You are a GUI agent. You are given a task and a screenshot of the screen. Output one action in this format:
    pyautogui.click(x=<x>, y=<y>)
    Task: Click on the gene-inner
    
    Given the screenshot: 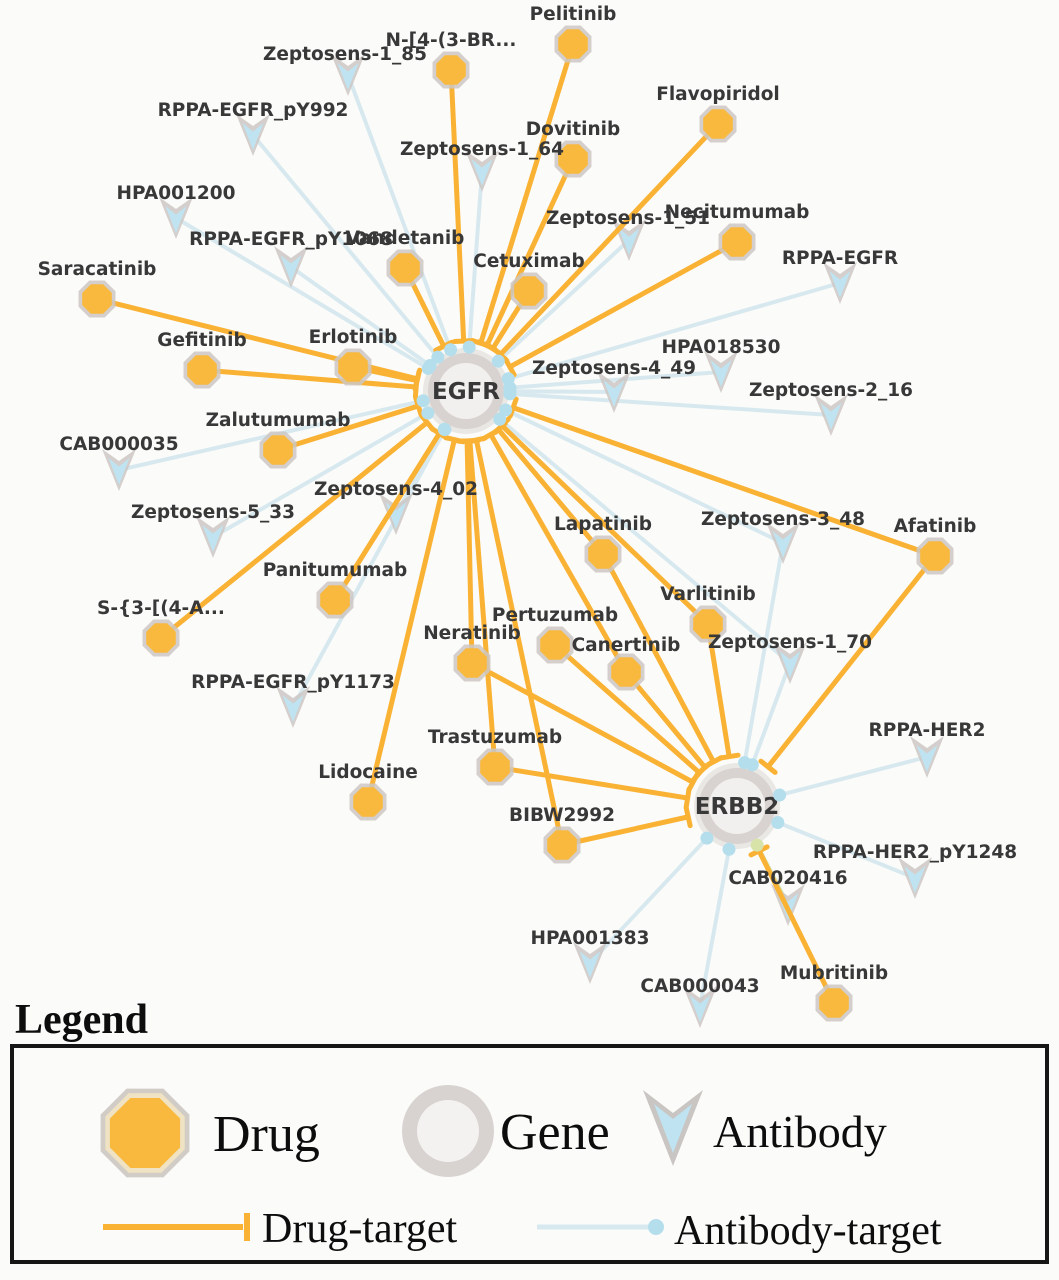 What is the action you would take?
    pyautogui.click(x=737, y=806)
    